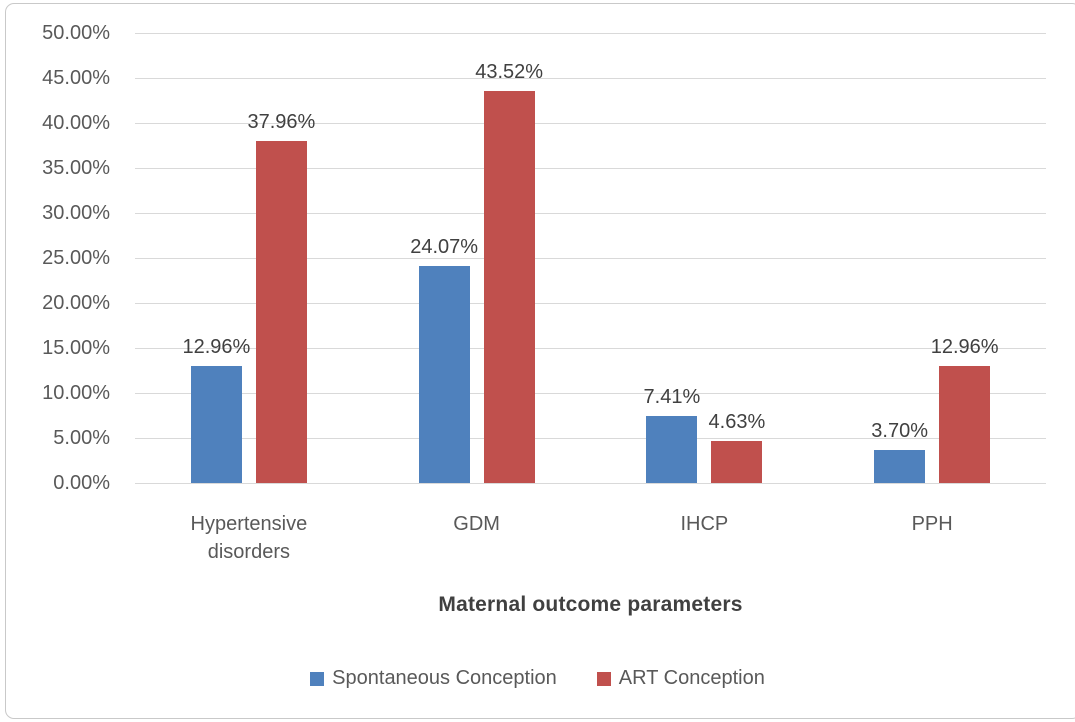 The height and width of the screenshot is (722, 1075). I want to click on y-axis-tick-label: 35.00%, so click(55, 168).